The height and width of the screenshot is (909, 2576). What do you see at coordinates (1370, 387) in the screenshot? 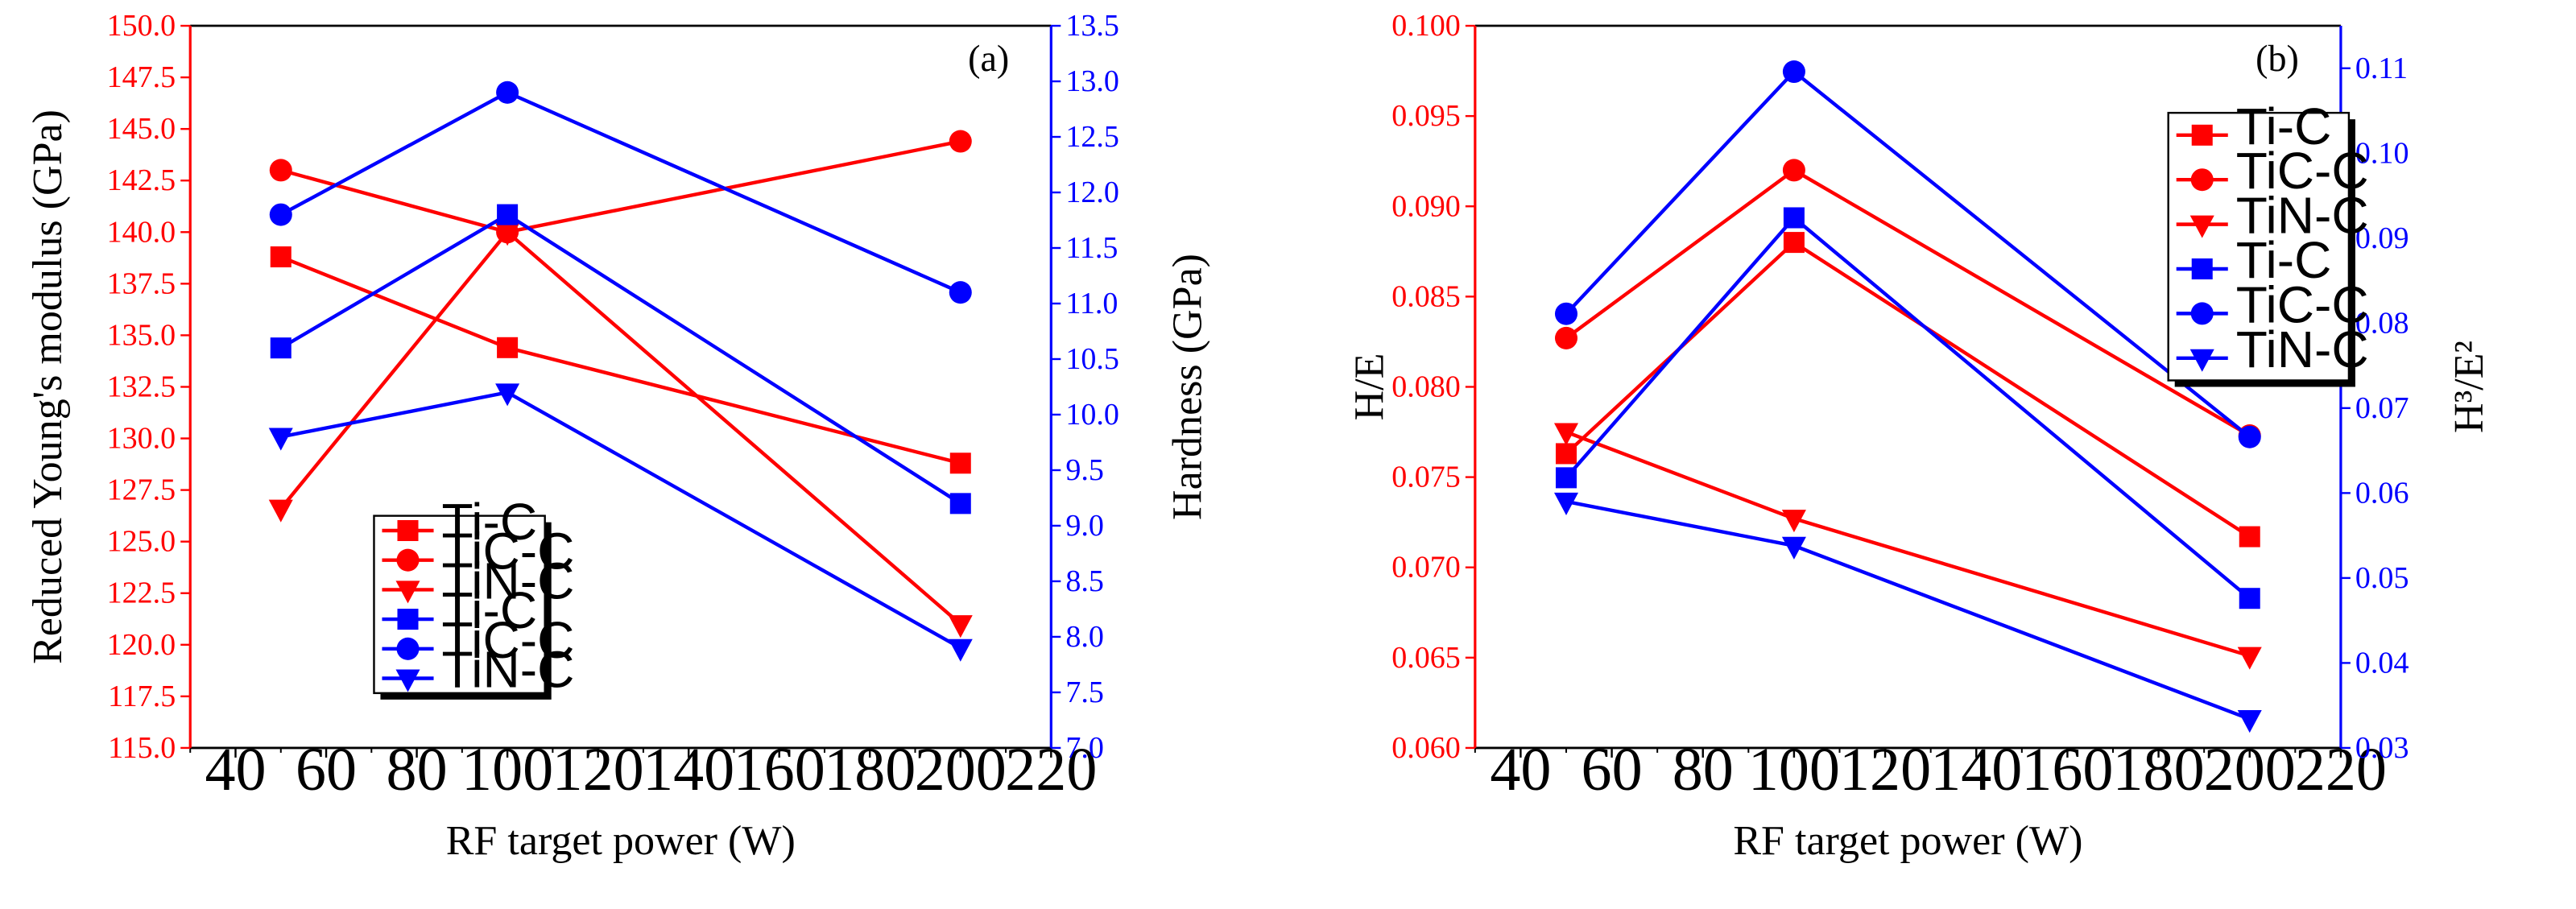
I see `y-axis-left-title: H/E` at bounding box center [1370, 387].